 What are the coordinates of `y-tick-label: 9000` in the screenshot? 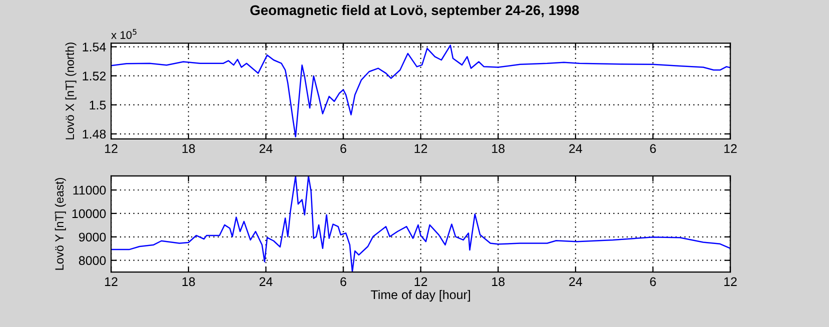 It's located at (92, 237).